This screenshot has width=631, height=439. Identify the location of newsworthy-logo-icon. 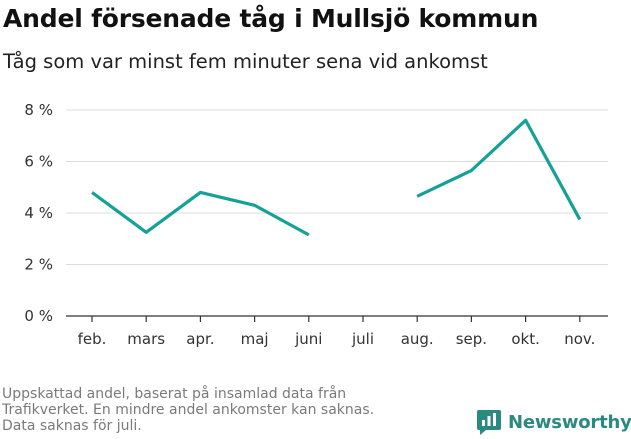
(489, 422).